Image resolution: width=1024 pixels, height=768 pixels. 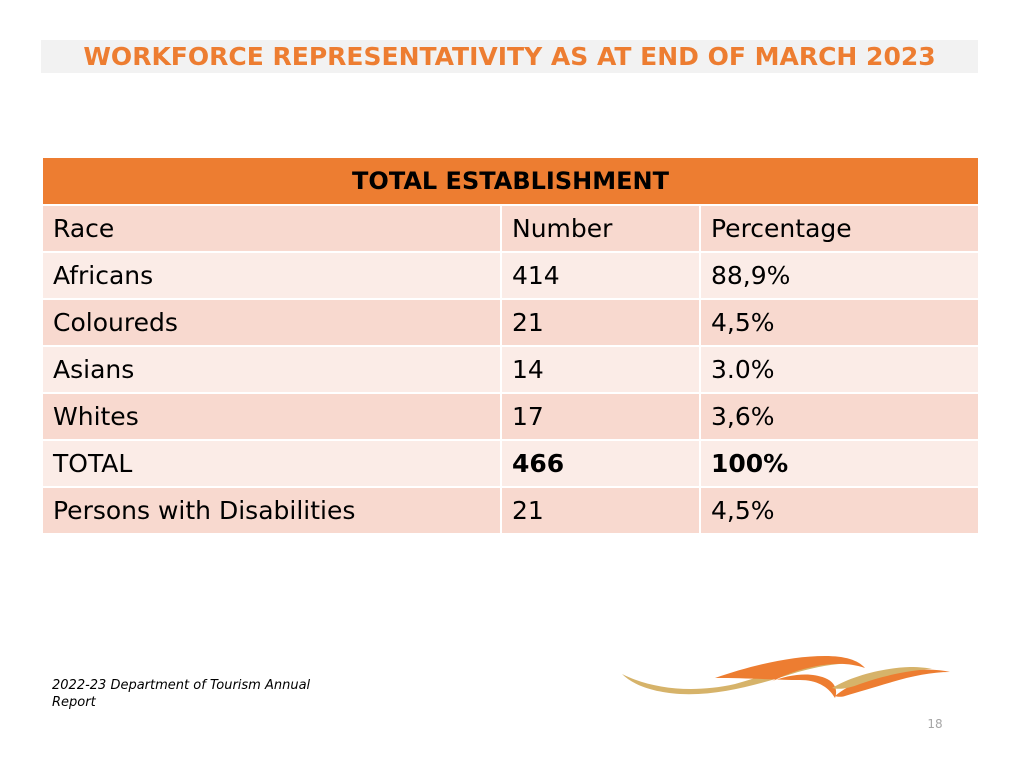 What do you see at coordinates (839, 228) in the screenshot?
I see `column-header-percentage: Percentage` at bounding box center [839, 228].